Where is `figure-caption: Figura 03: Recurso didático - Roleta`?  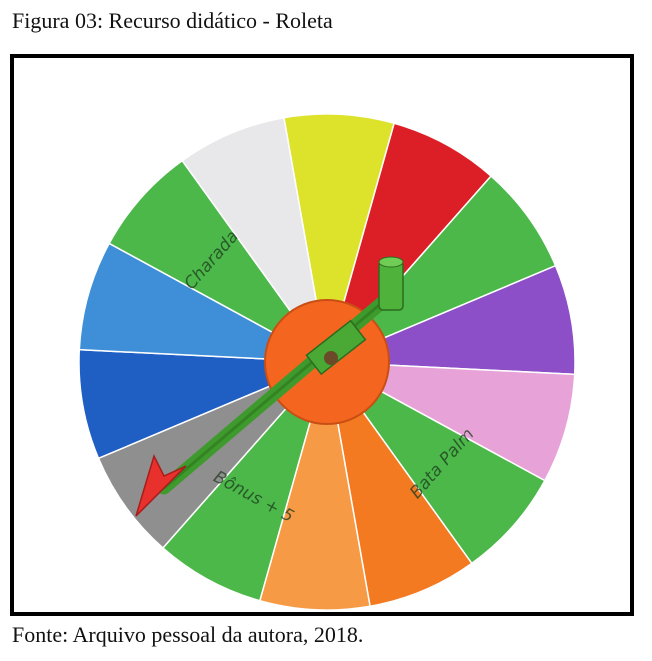 figure-caption: Figura 03: Recurso didático - Roleta is located at coordinates (172, 20).